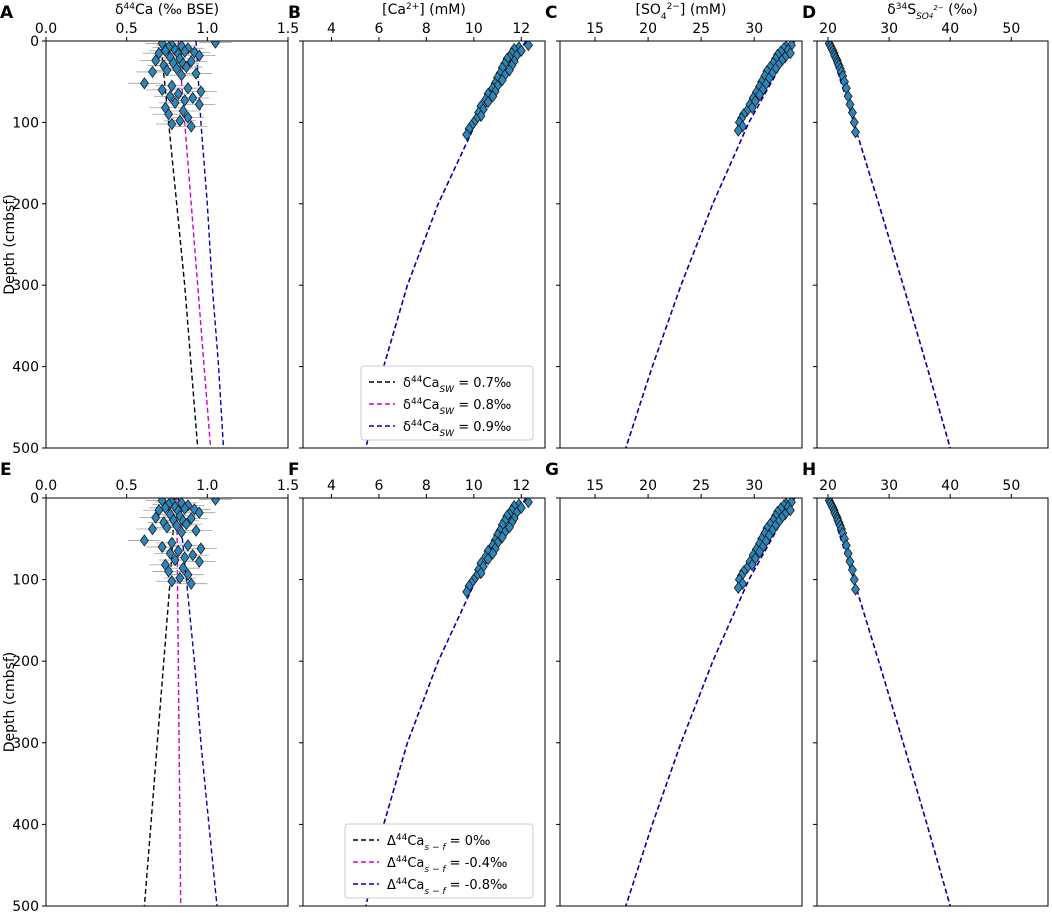  What do you see at coordinates (10, 702) in the screenshot?
I see `y-axis-label: Depth (cmbsf)` at bounding box center [10, 702].